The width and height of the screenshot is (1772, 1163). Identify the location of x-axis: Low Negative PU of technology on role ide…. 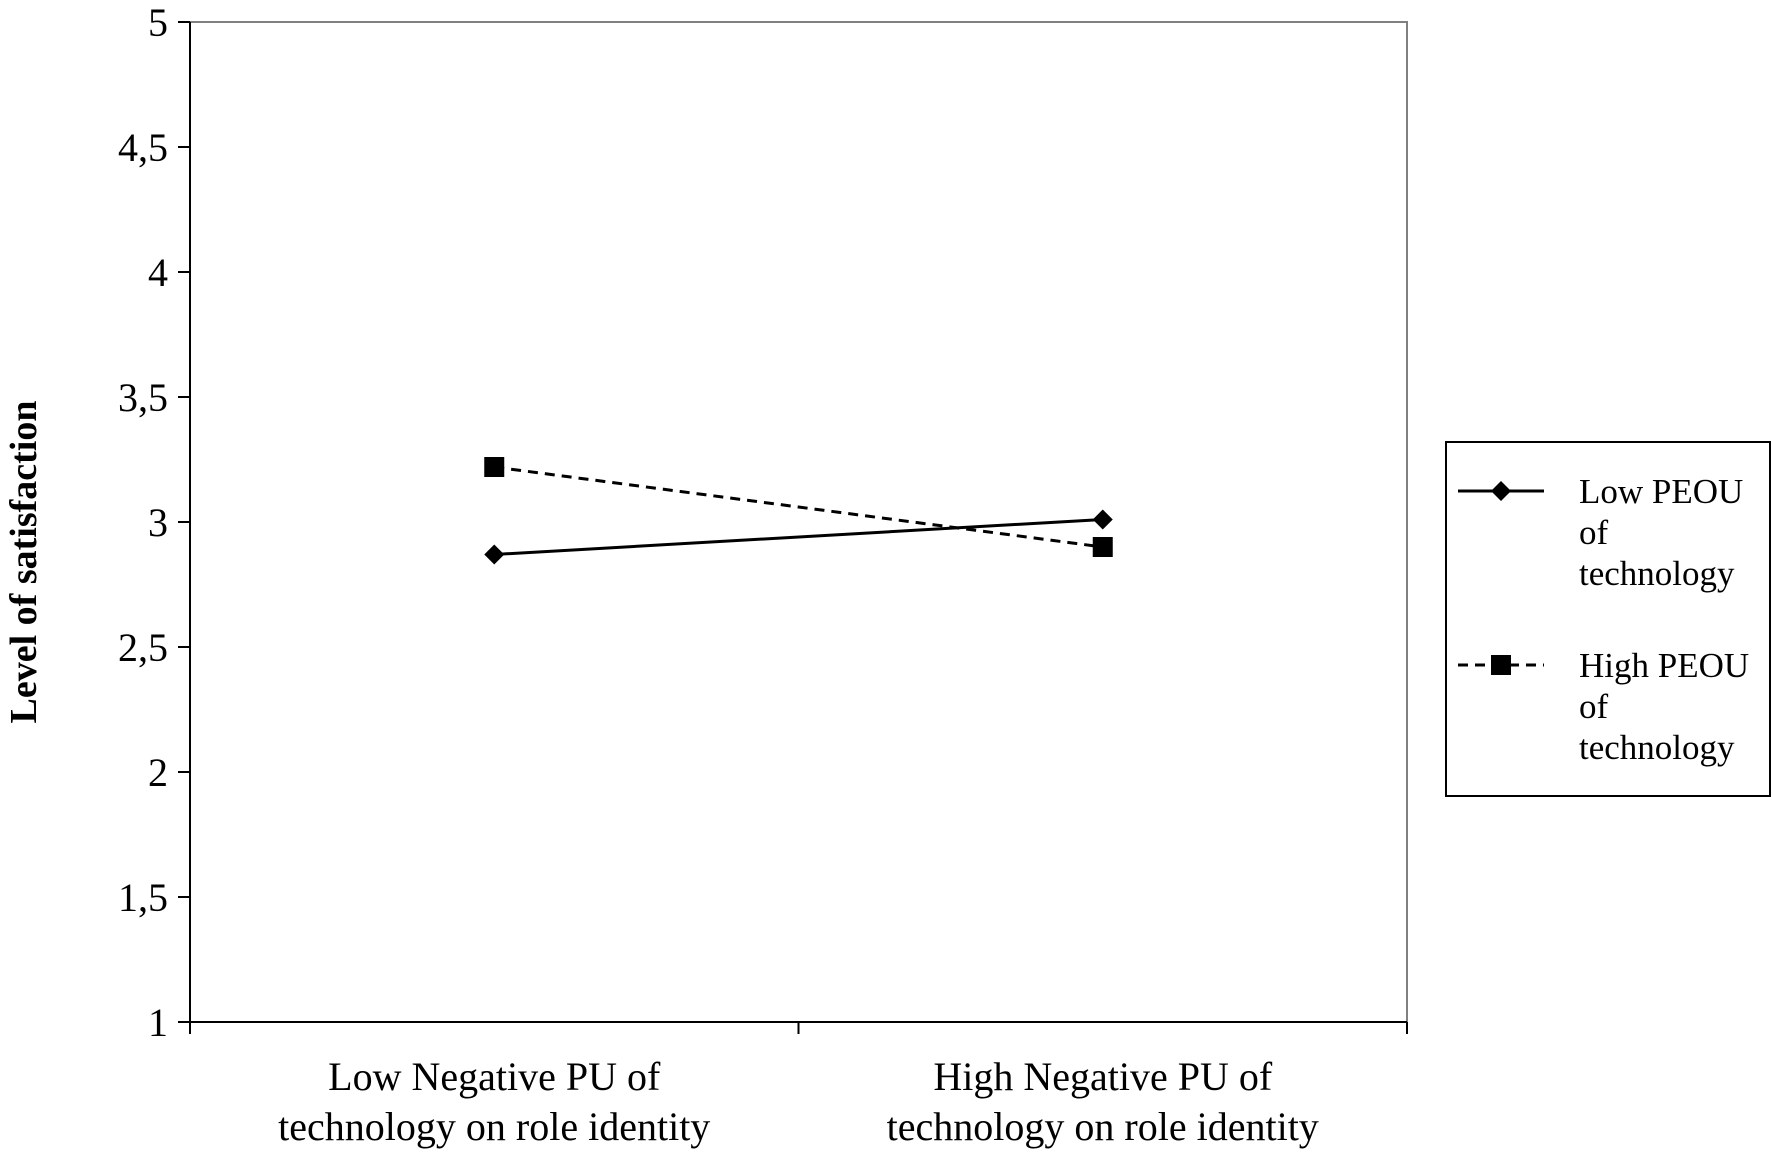
(798, 1085).